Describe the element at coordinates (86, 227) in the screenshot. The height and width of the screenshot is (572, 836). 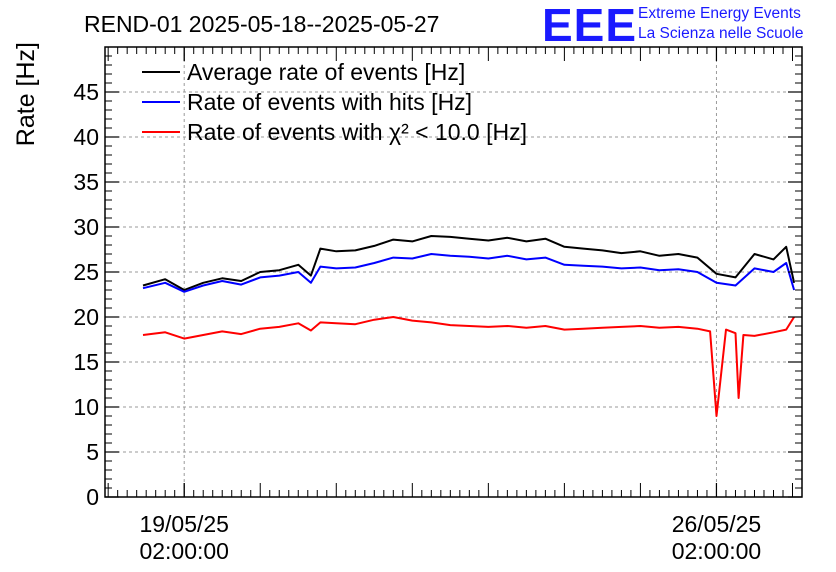
I see `y-tick-label: 30` at that location.